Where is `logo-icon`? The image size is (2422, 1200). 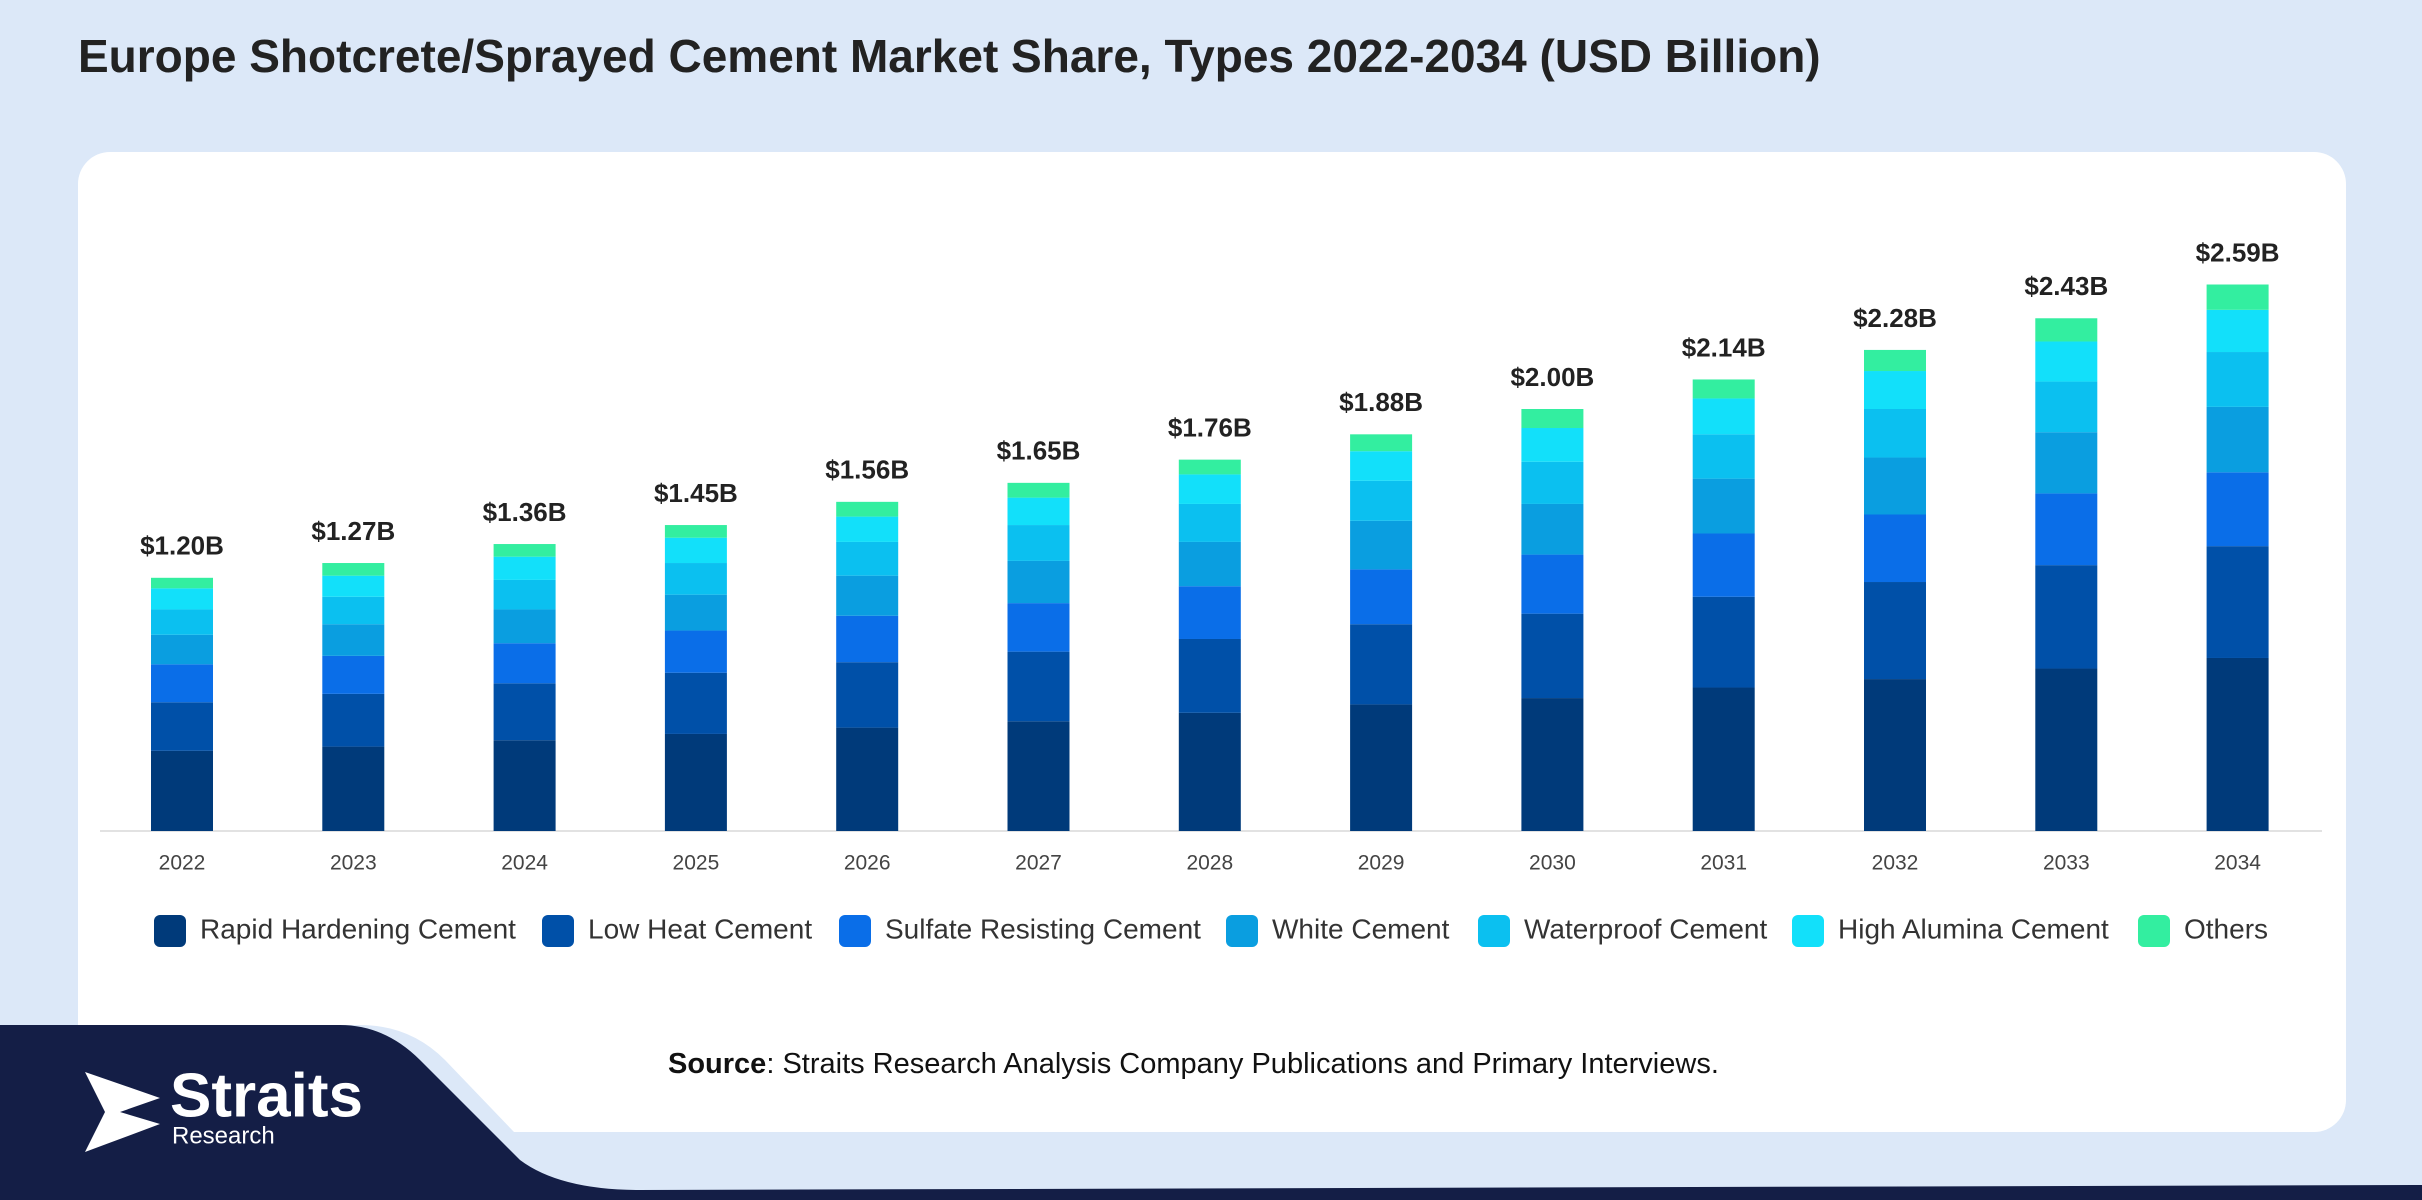
logo-icon is located at coordinates (122, 1112).